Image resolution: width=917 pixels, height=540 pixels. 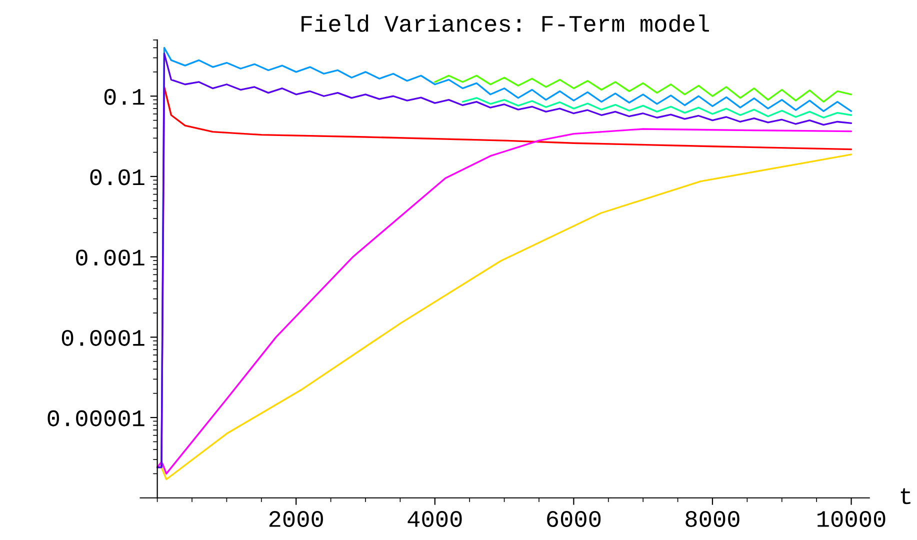 What do you see at coordinates (435, 519) in the screenshot?
I see `x-tick-label: 4000` at bounding box center [435, 519].